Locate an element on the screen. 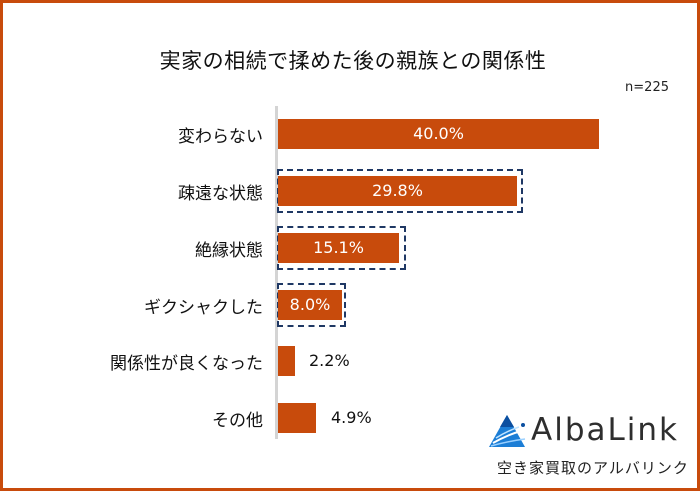  triangle-mountain-icon is located at coordinates (507, 431).